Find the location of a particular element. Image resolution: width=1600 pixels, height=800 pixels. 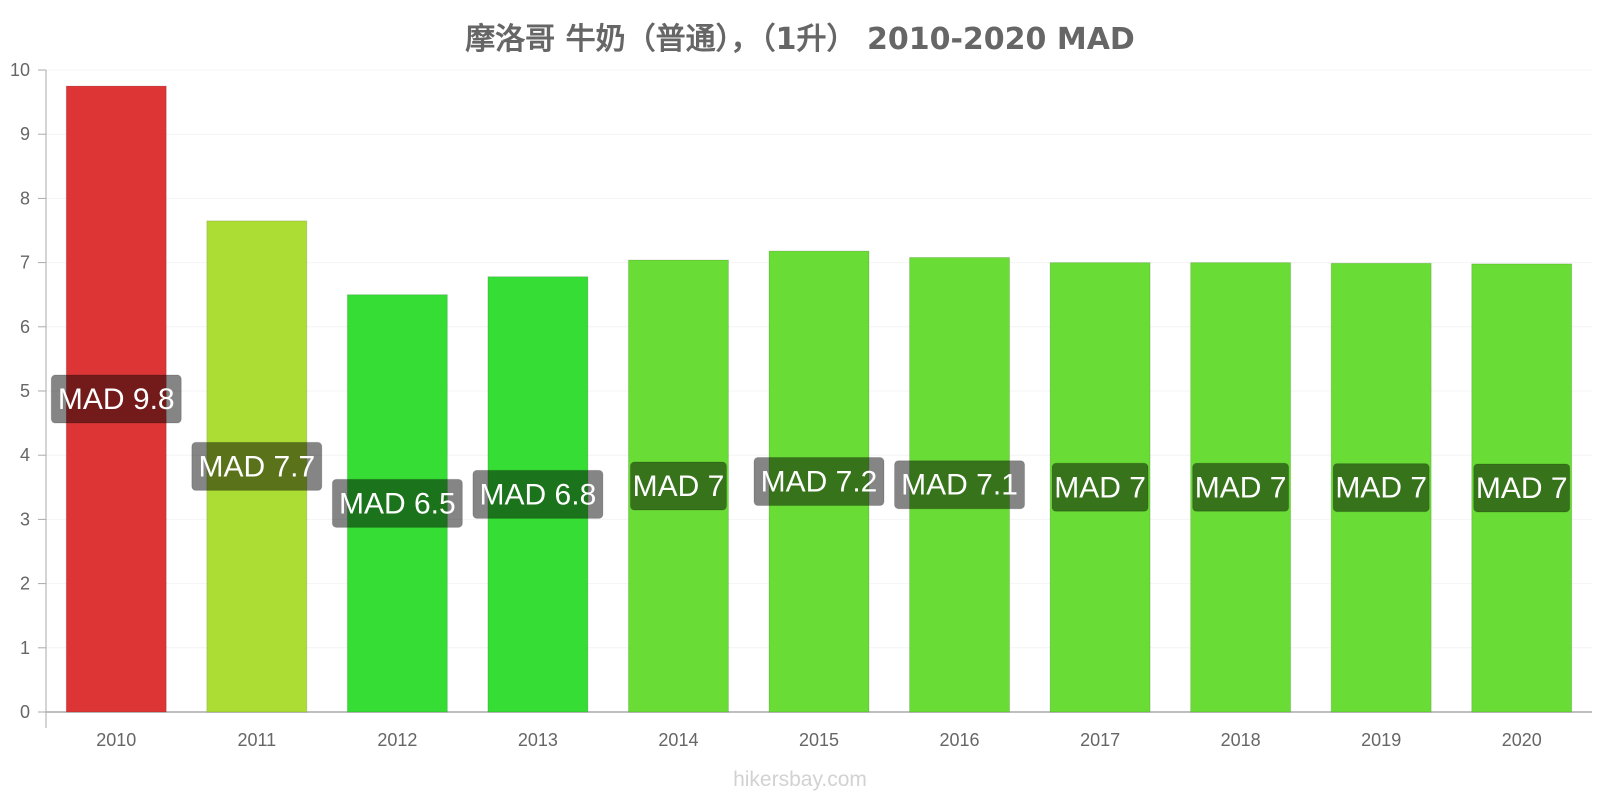

x-tick-label: 2012 is located at coordinates (397, 740).